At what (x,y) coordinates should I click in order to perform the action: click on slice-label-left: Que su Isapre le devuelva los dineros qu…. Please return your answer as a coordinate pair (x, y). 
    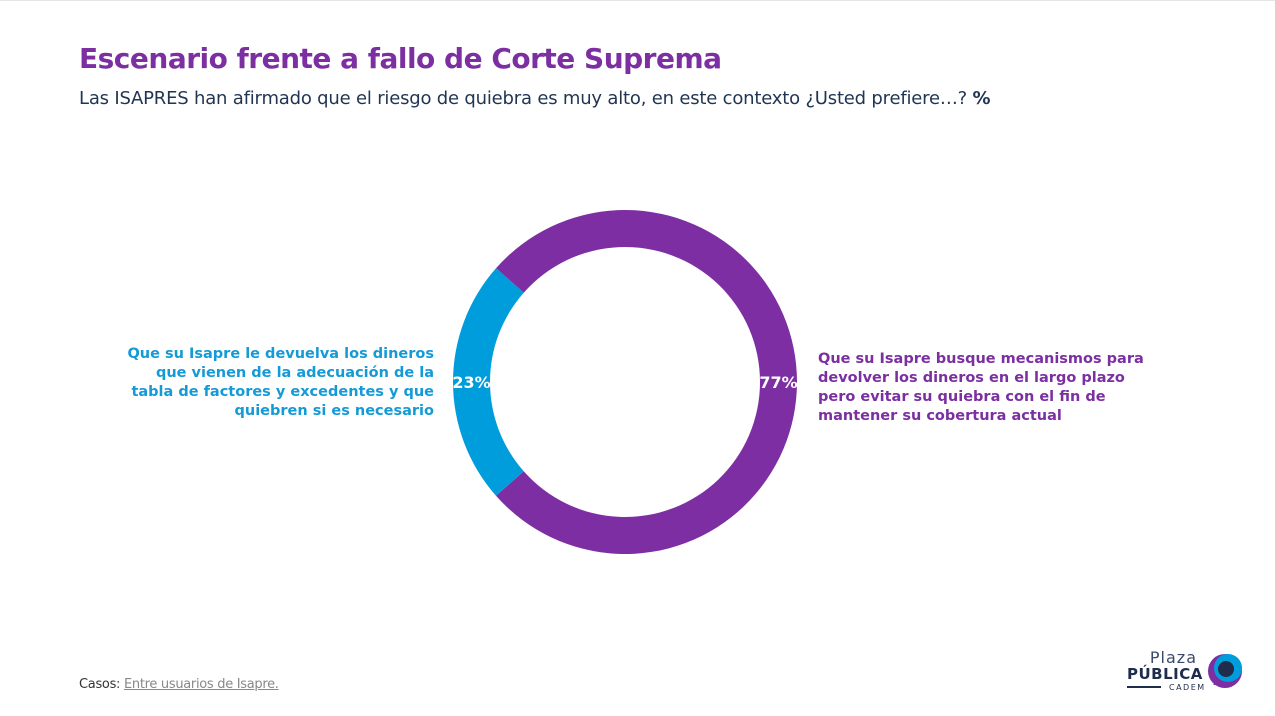
    Looking at the image, I should click on (267, 383).